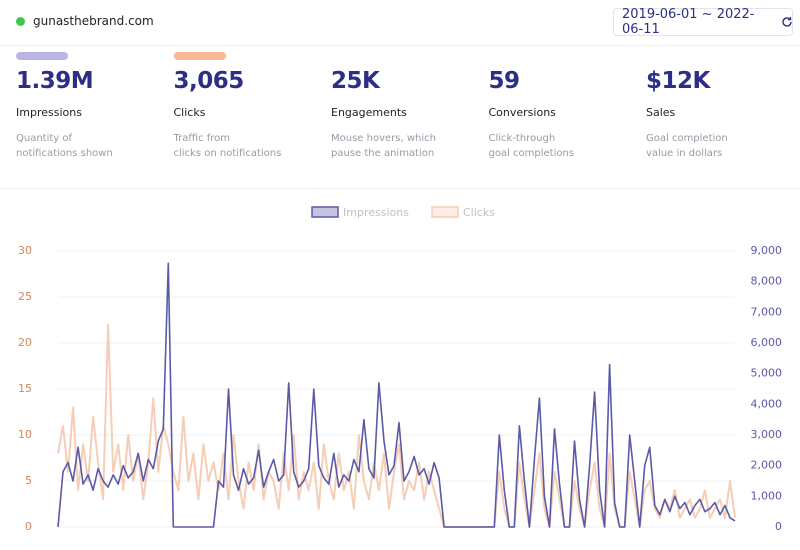  I want to click on y2-tick-label: 5,000, so click(767, 373).